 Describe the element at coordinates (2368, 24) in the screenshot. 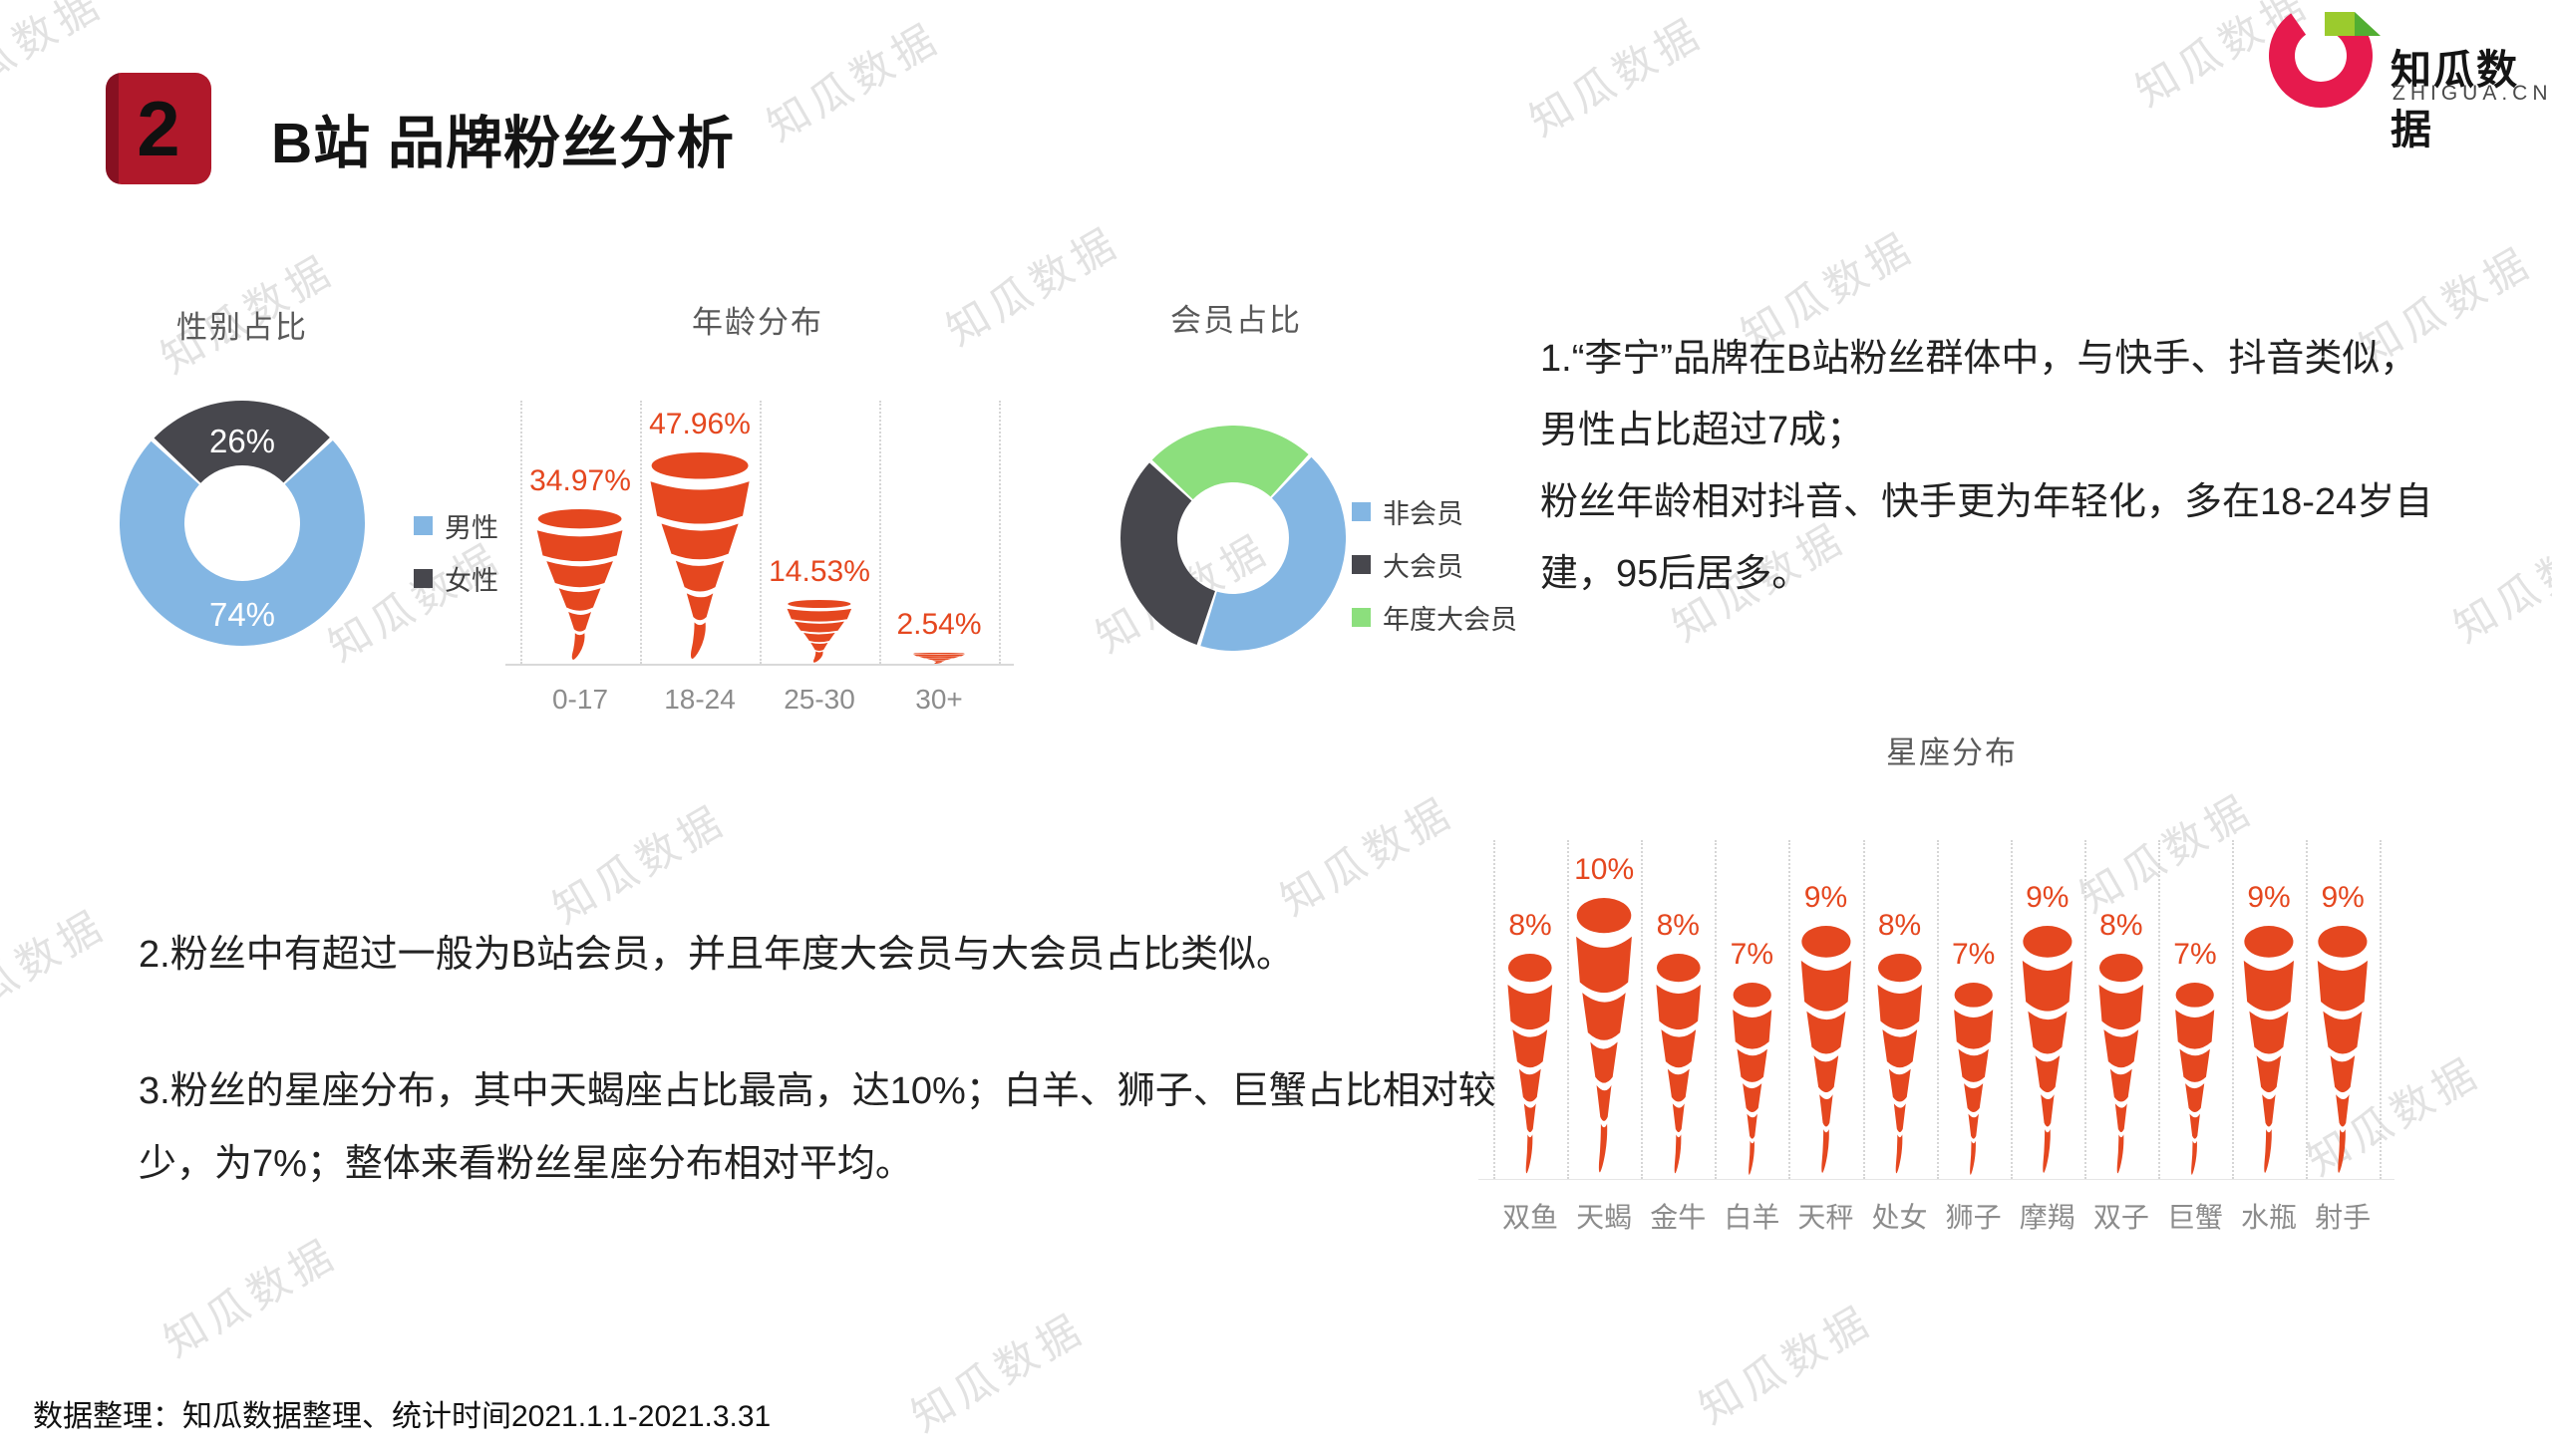

I see `logo-green-triangle` at that location.